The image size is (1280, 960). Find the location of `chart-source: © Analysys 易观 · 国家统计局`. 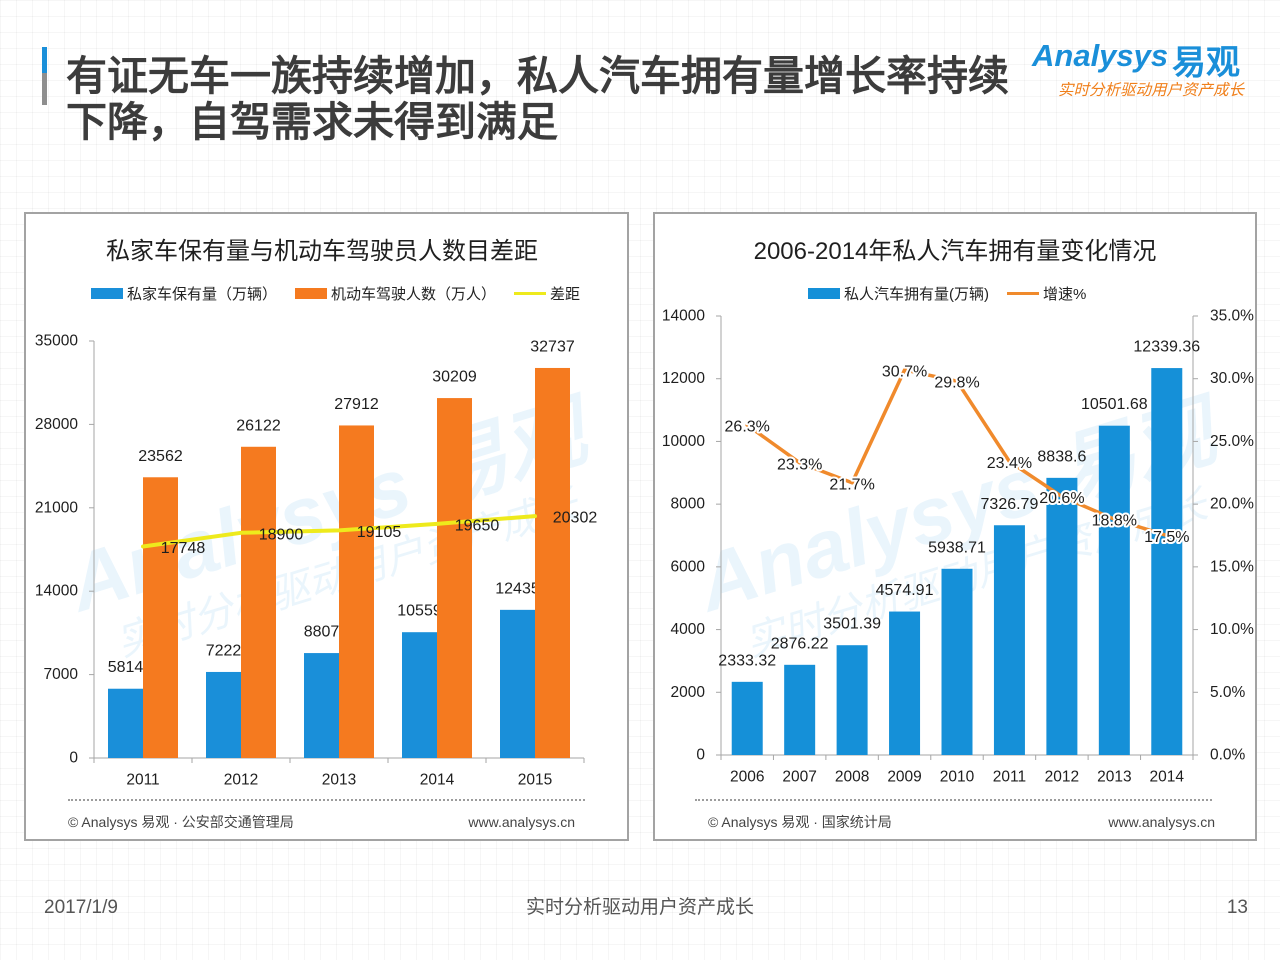

chart-source: © Analysys 易观 · 国家统计局 is located at coordinates (800, 822).